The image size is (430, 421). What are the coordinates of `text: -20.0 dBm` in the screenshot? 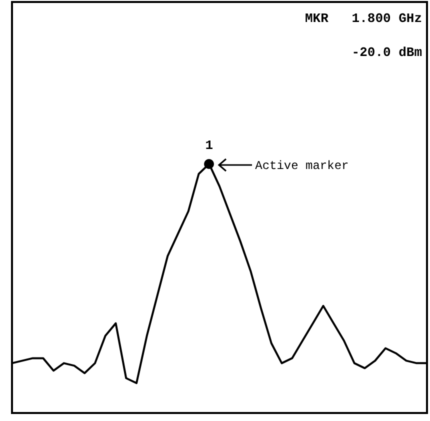 It's located at (387, 52).